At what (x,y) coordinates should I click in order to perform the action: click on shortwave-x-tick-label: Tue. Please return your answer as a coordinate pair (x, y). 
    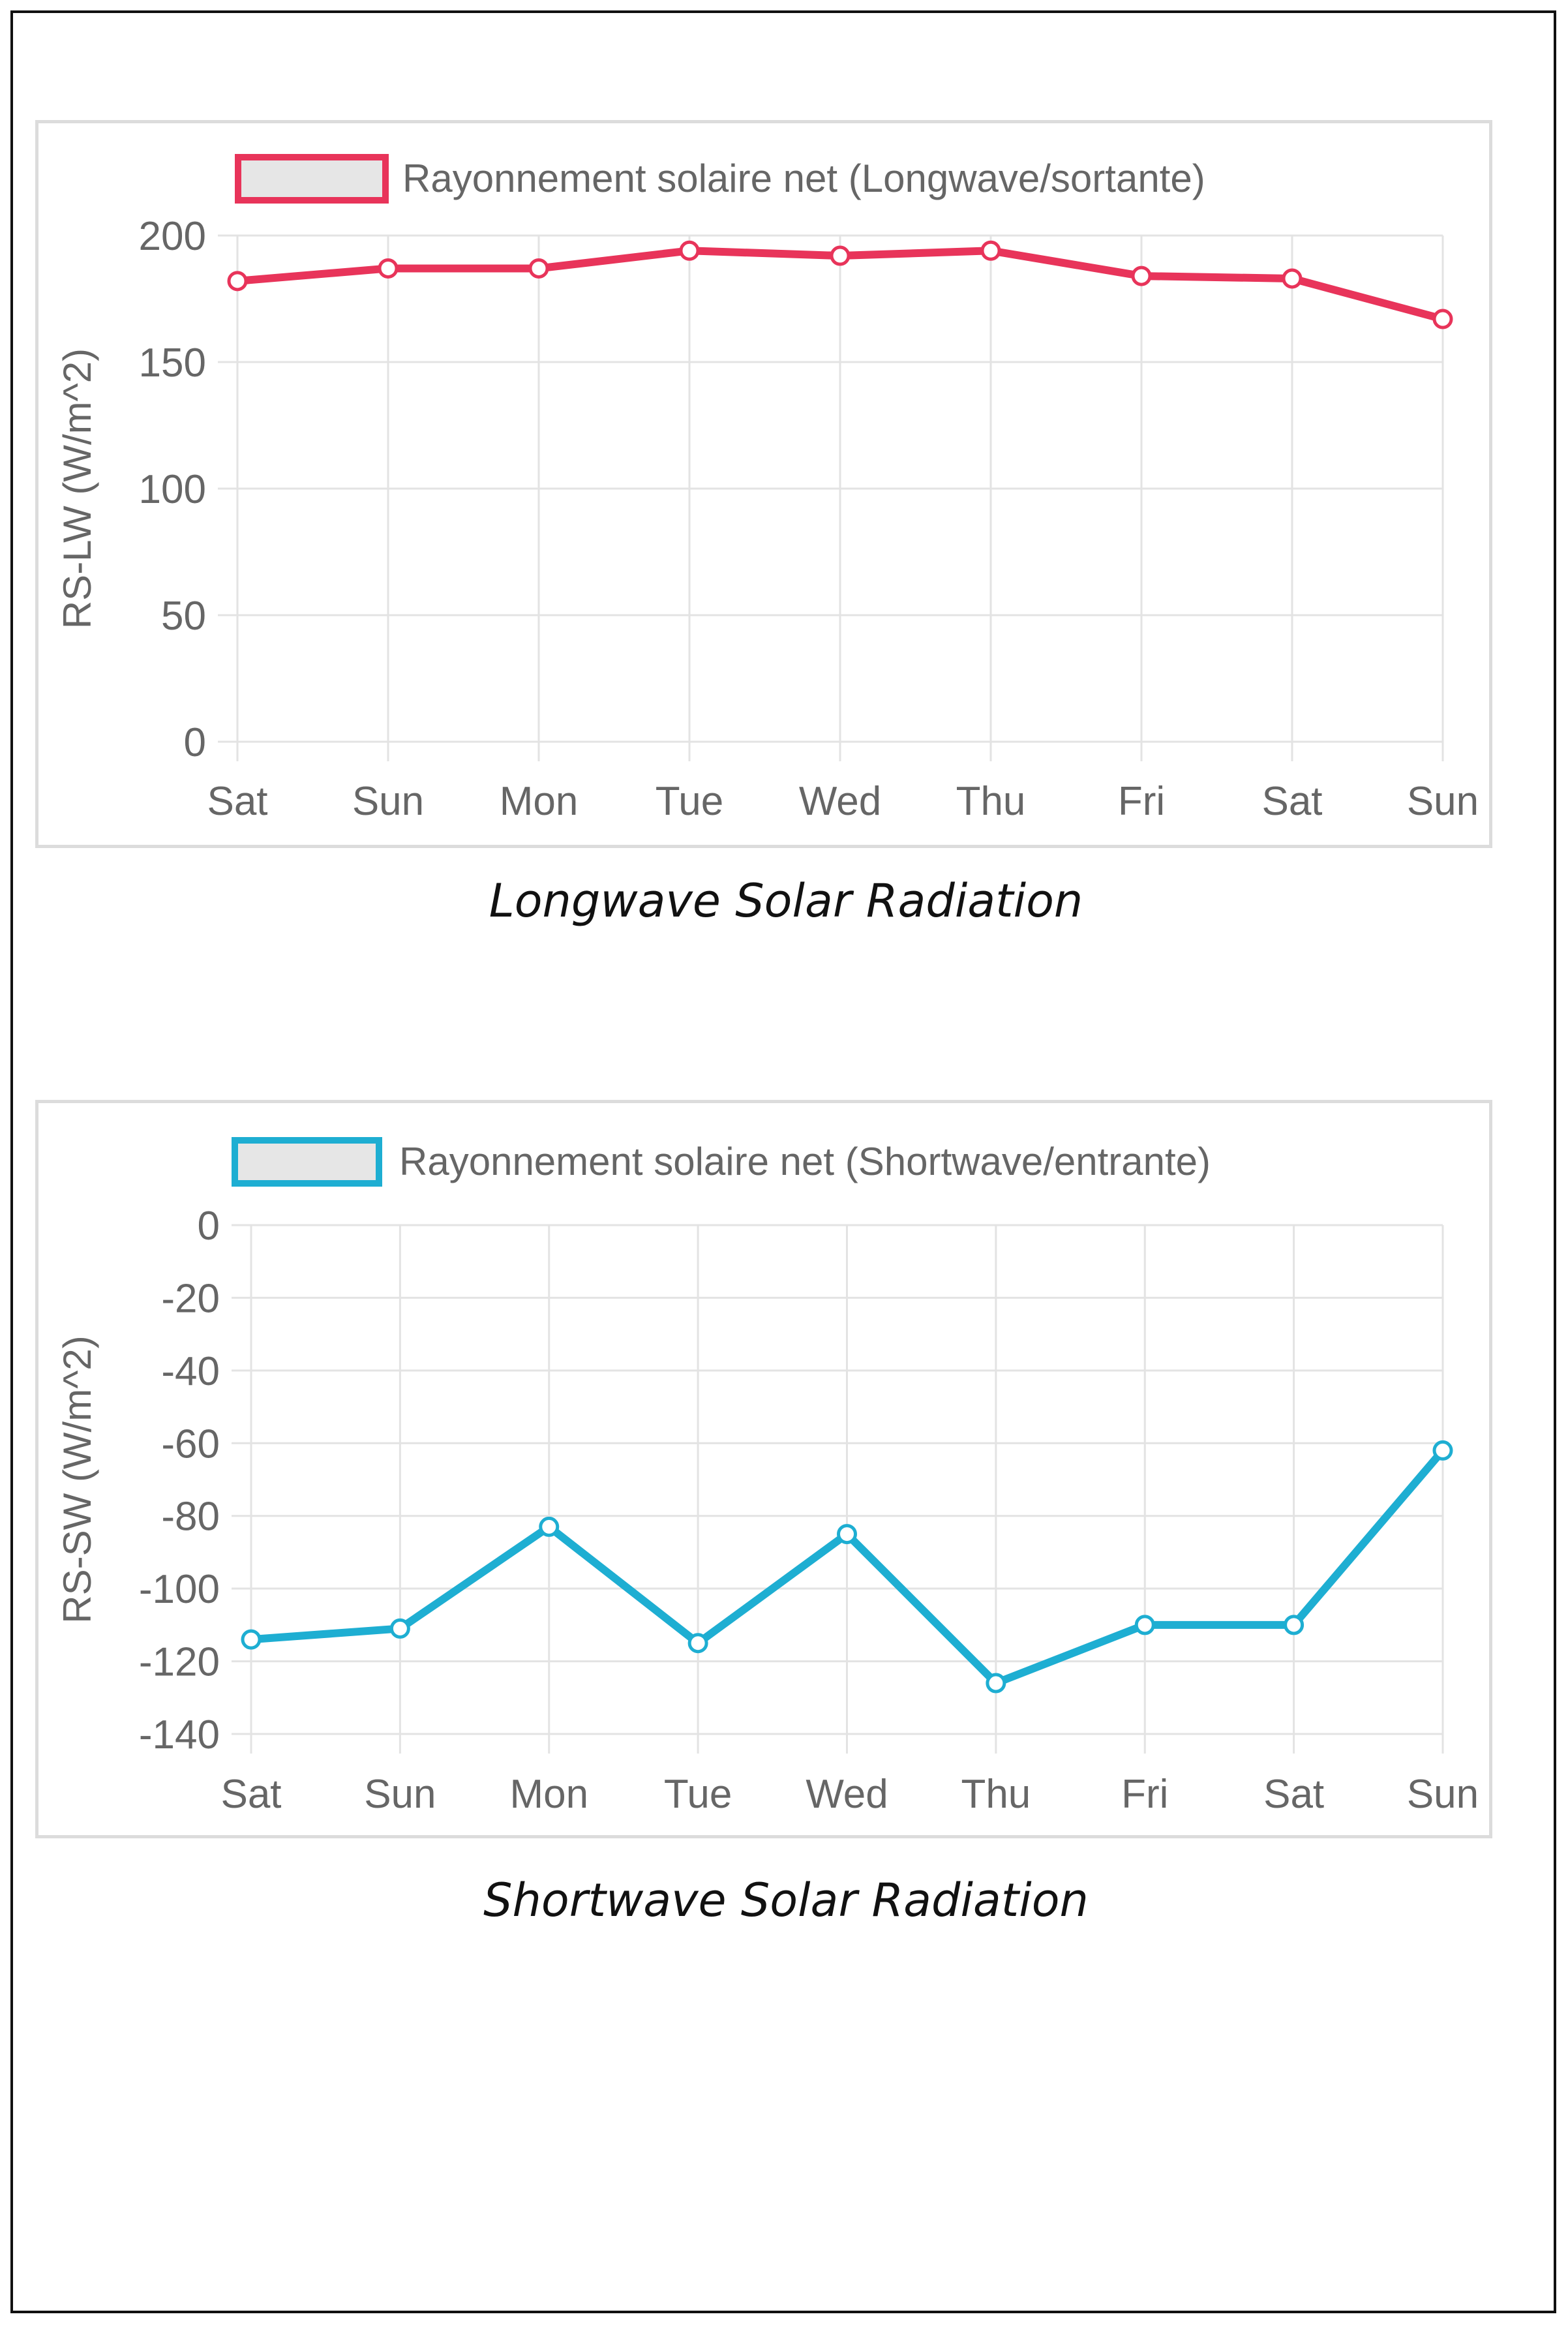
    Looking at the image, I should click on (698, 1795).